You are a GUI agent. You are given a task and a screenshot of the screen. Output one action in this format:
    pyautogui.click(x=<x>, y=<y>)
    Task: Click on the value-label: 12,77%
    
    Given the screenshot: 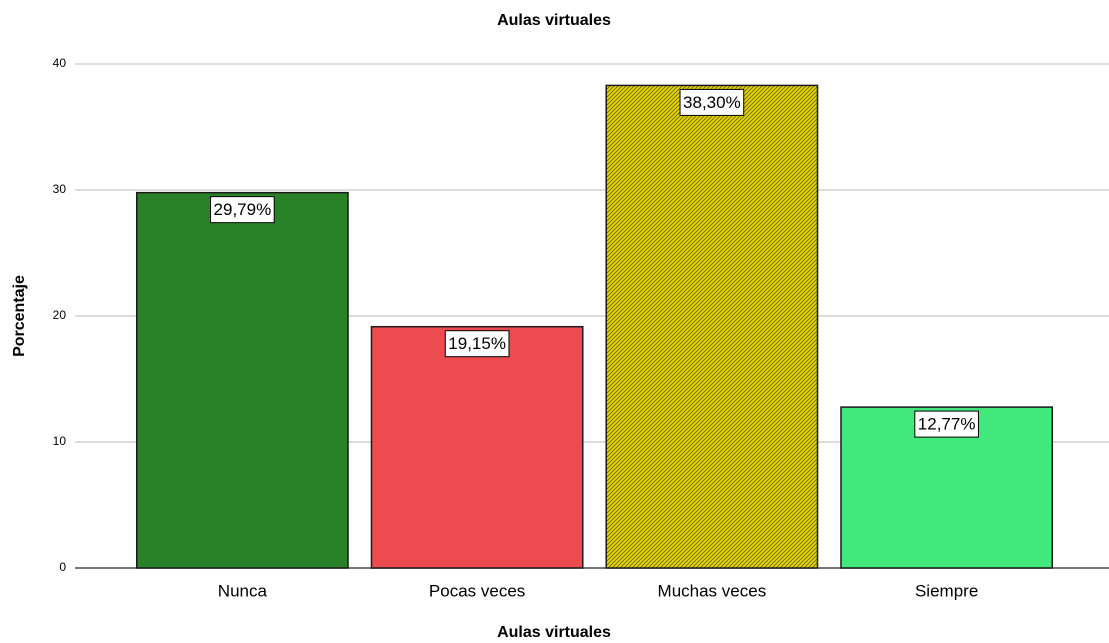 What is the action you would take?
    pyautogui.click(x=947, y=424)
    